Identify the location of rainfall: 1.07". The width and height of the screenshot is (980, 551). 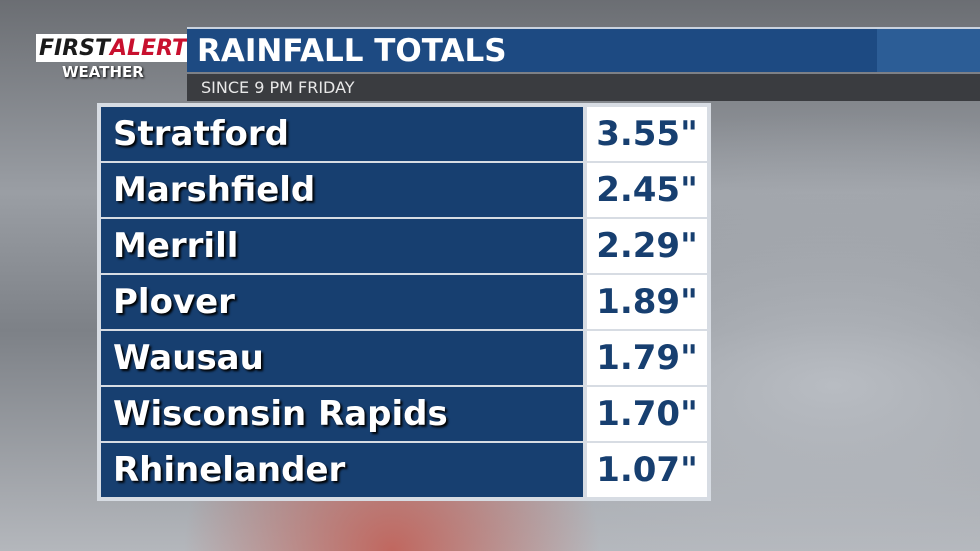
(647, 470).